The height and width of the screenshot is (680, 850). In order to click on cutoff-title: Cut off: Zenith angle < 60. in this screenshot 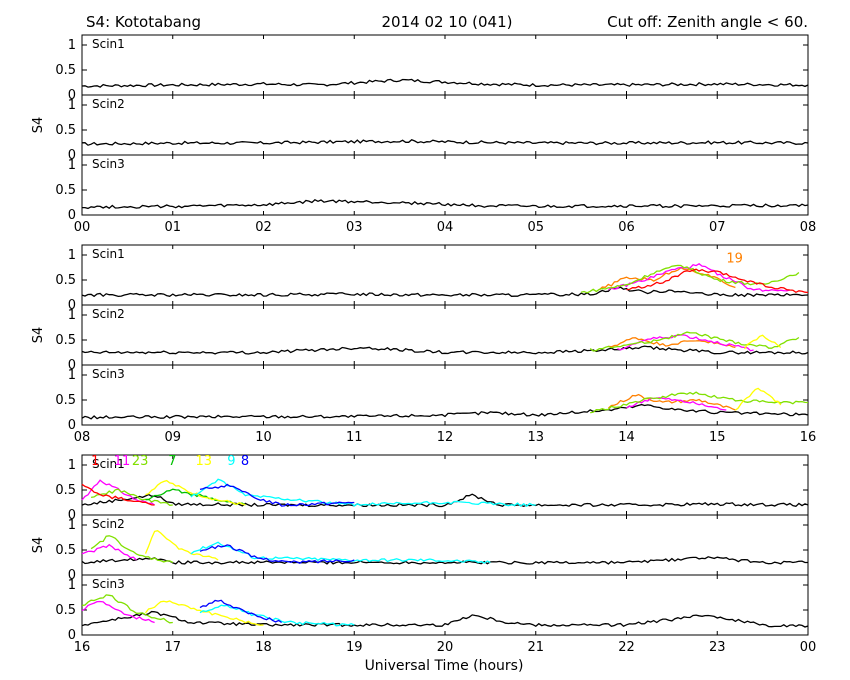, I will do `click(707, 22)`.